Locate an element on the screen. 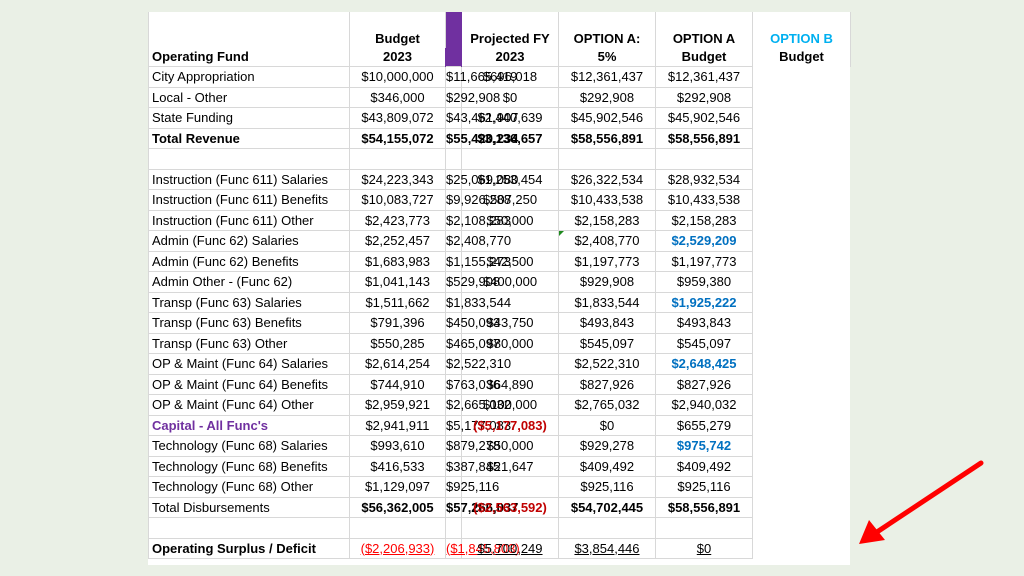 The width and height of the screenshot is (1024, 576). col-header-option-a-budget: OPTION A is located at coordinates (704, 30).